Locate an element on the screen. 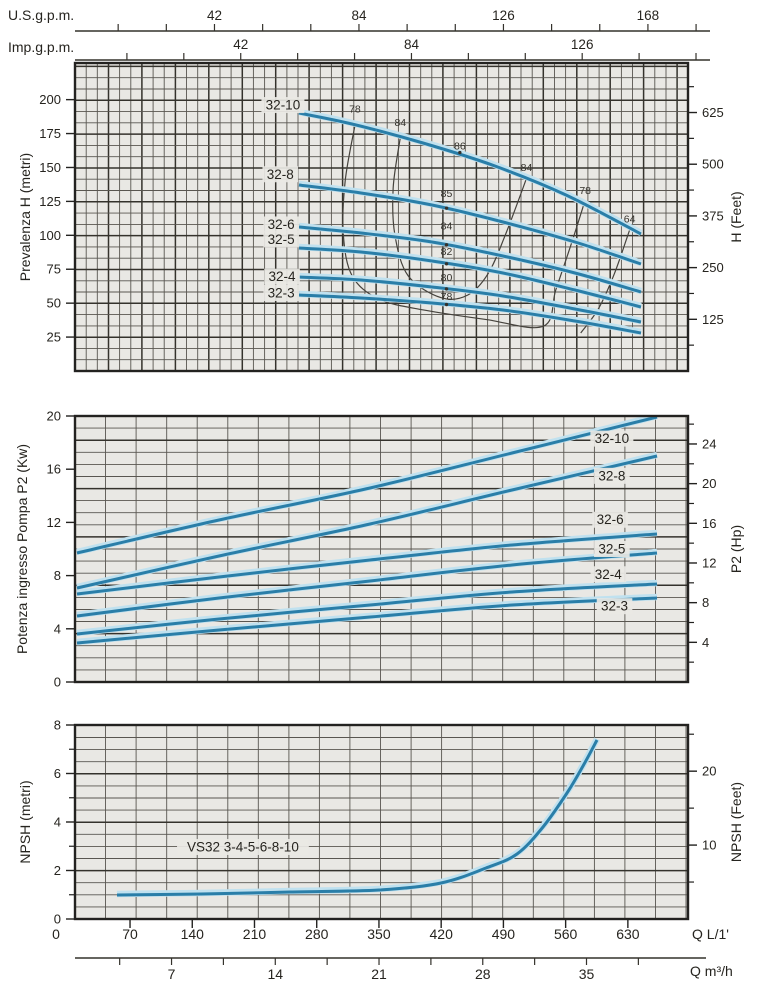  efficiency-label: 80 is located at coordinates (447, 278).